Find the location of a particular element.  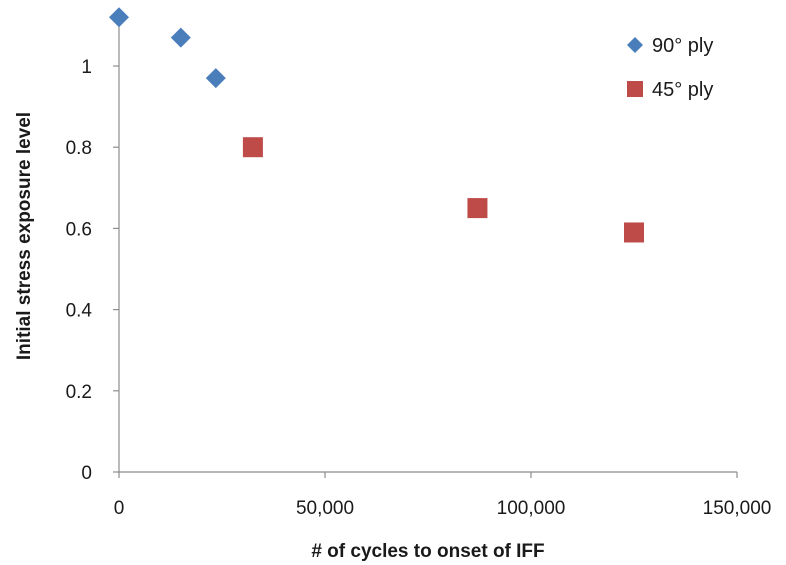

legend-label: 90° ply is located at coordinates (682, 46).